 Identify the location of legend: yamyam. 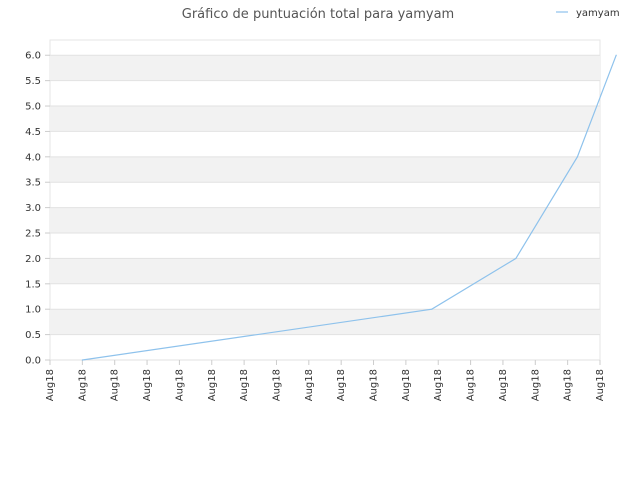
(588, 13).